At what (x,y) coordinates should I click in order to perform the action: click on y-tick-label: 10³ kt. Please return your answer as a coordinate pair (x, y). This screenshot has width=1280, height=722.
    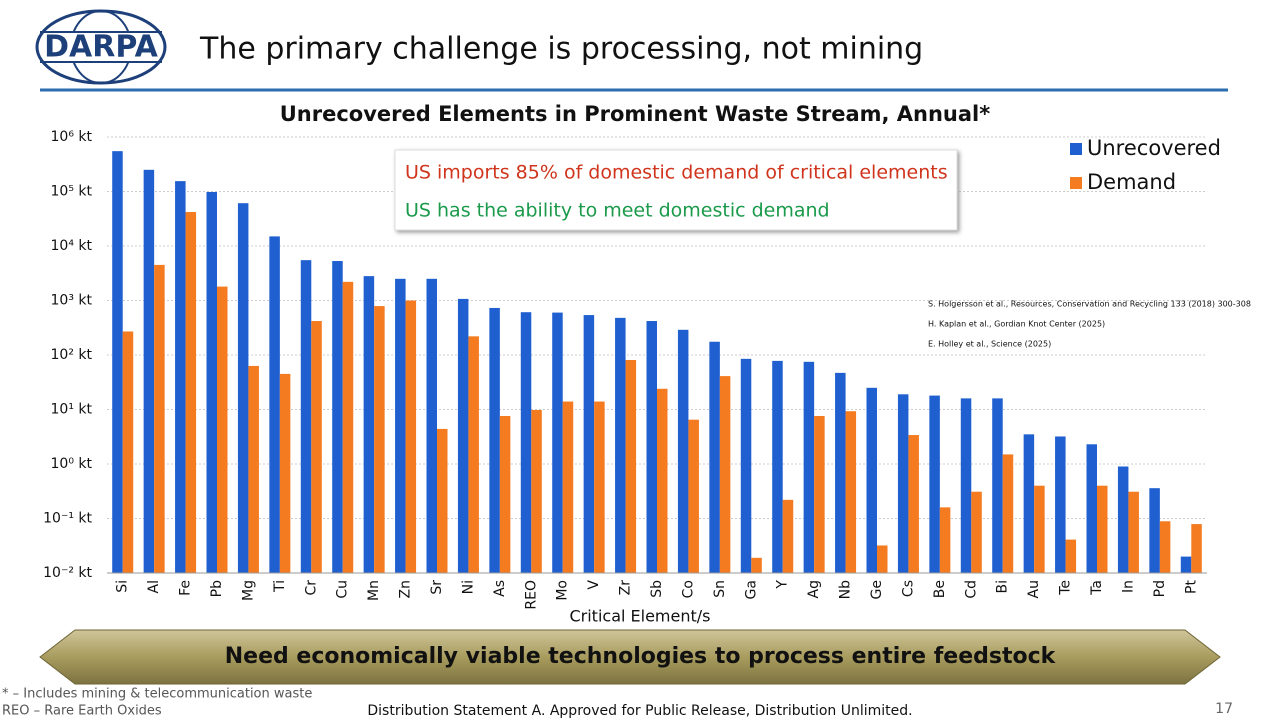
    Looking at the image, I should click on (72, 301).